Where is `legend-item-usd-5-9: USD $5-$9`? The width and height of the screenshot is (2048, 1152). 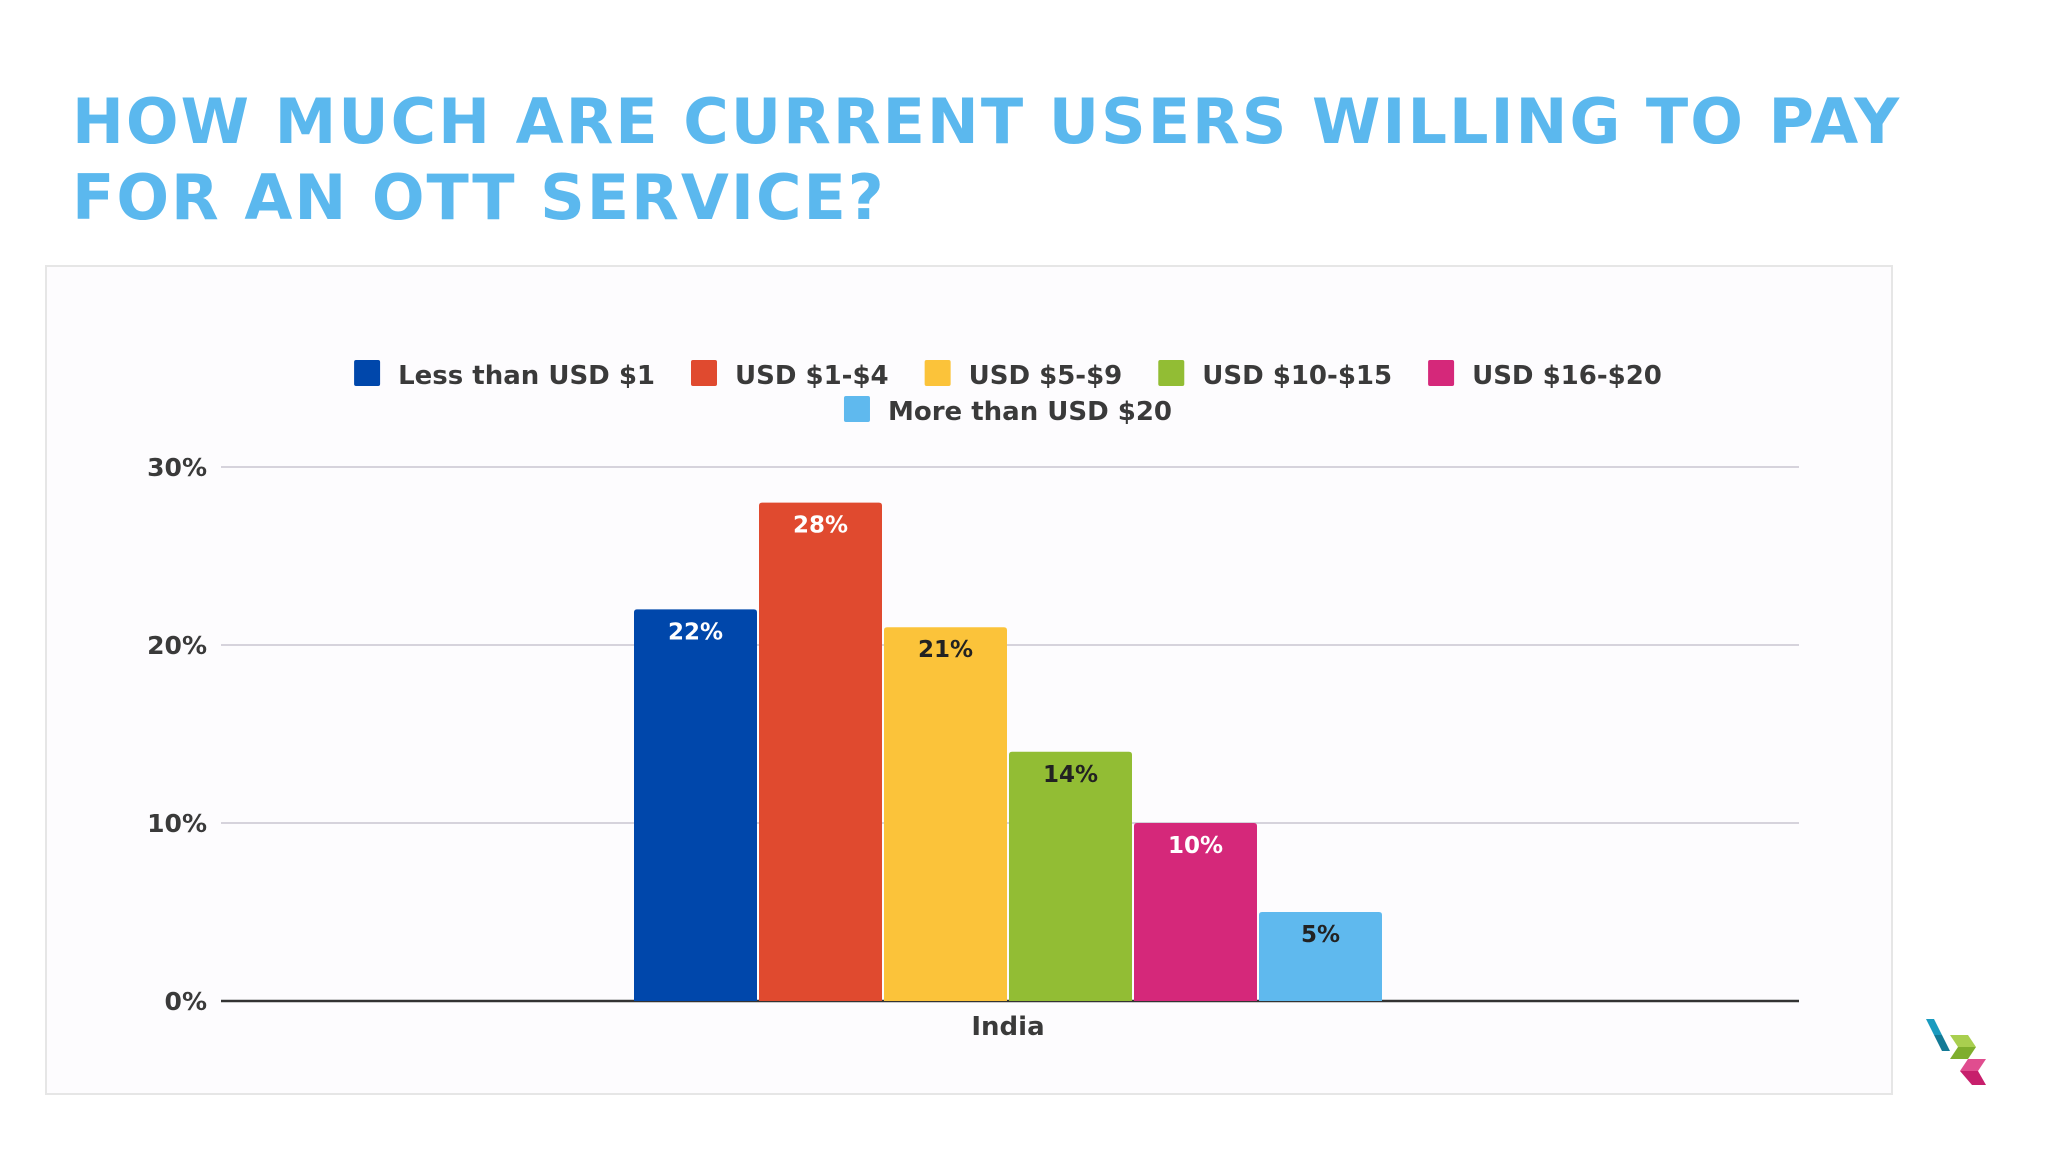 legend-item-usd-5-9: USD $5-$9 is located at coordinates (1023, 375).